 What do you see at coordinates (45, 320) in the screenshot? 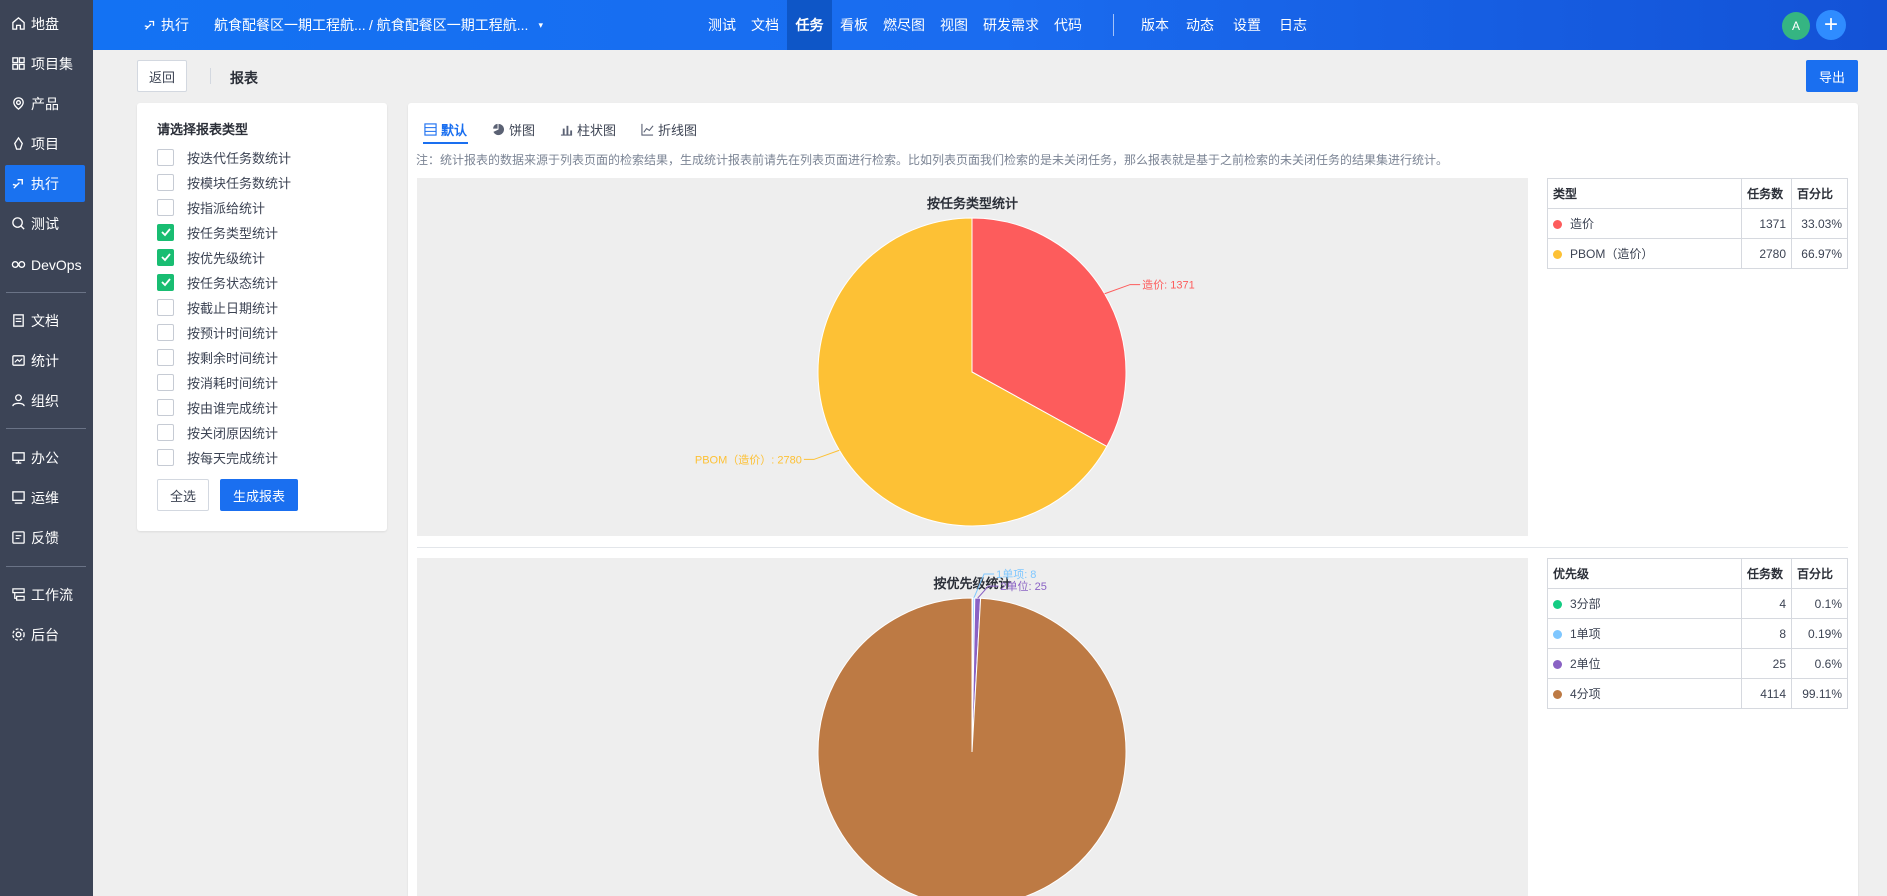
I see `sidebar-item-doc: 文档` at bounding box center [45, 320].